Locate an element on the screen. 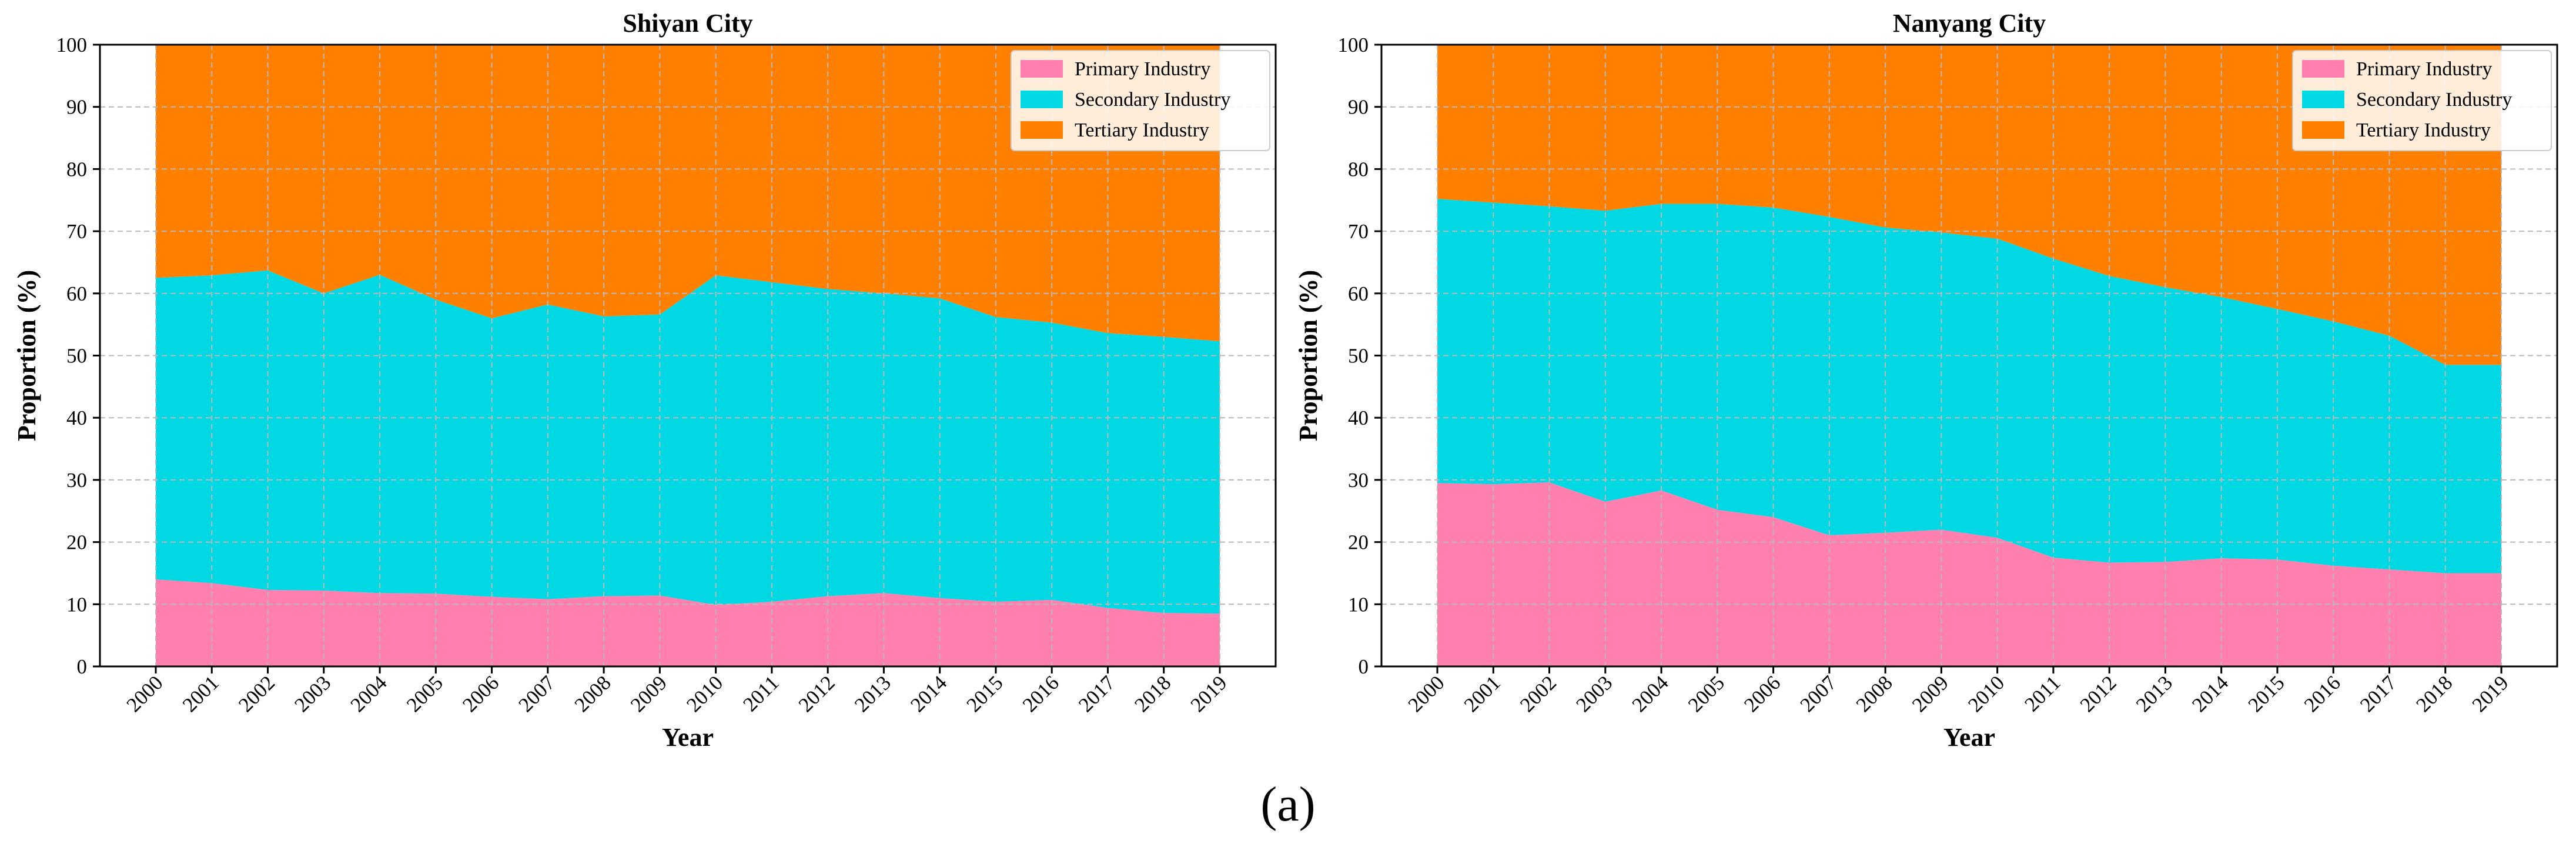  area-tertiary-industry is located at coordinates (688, 193).